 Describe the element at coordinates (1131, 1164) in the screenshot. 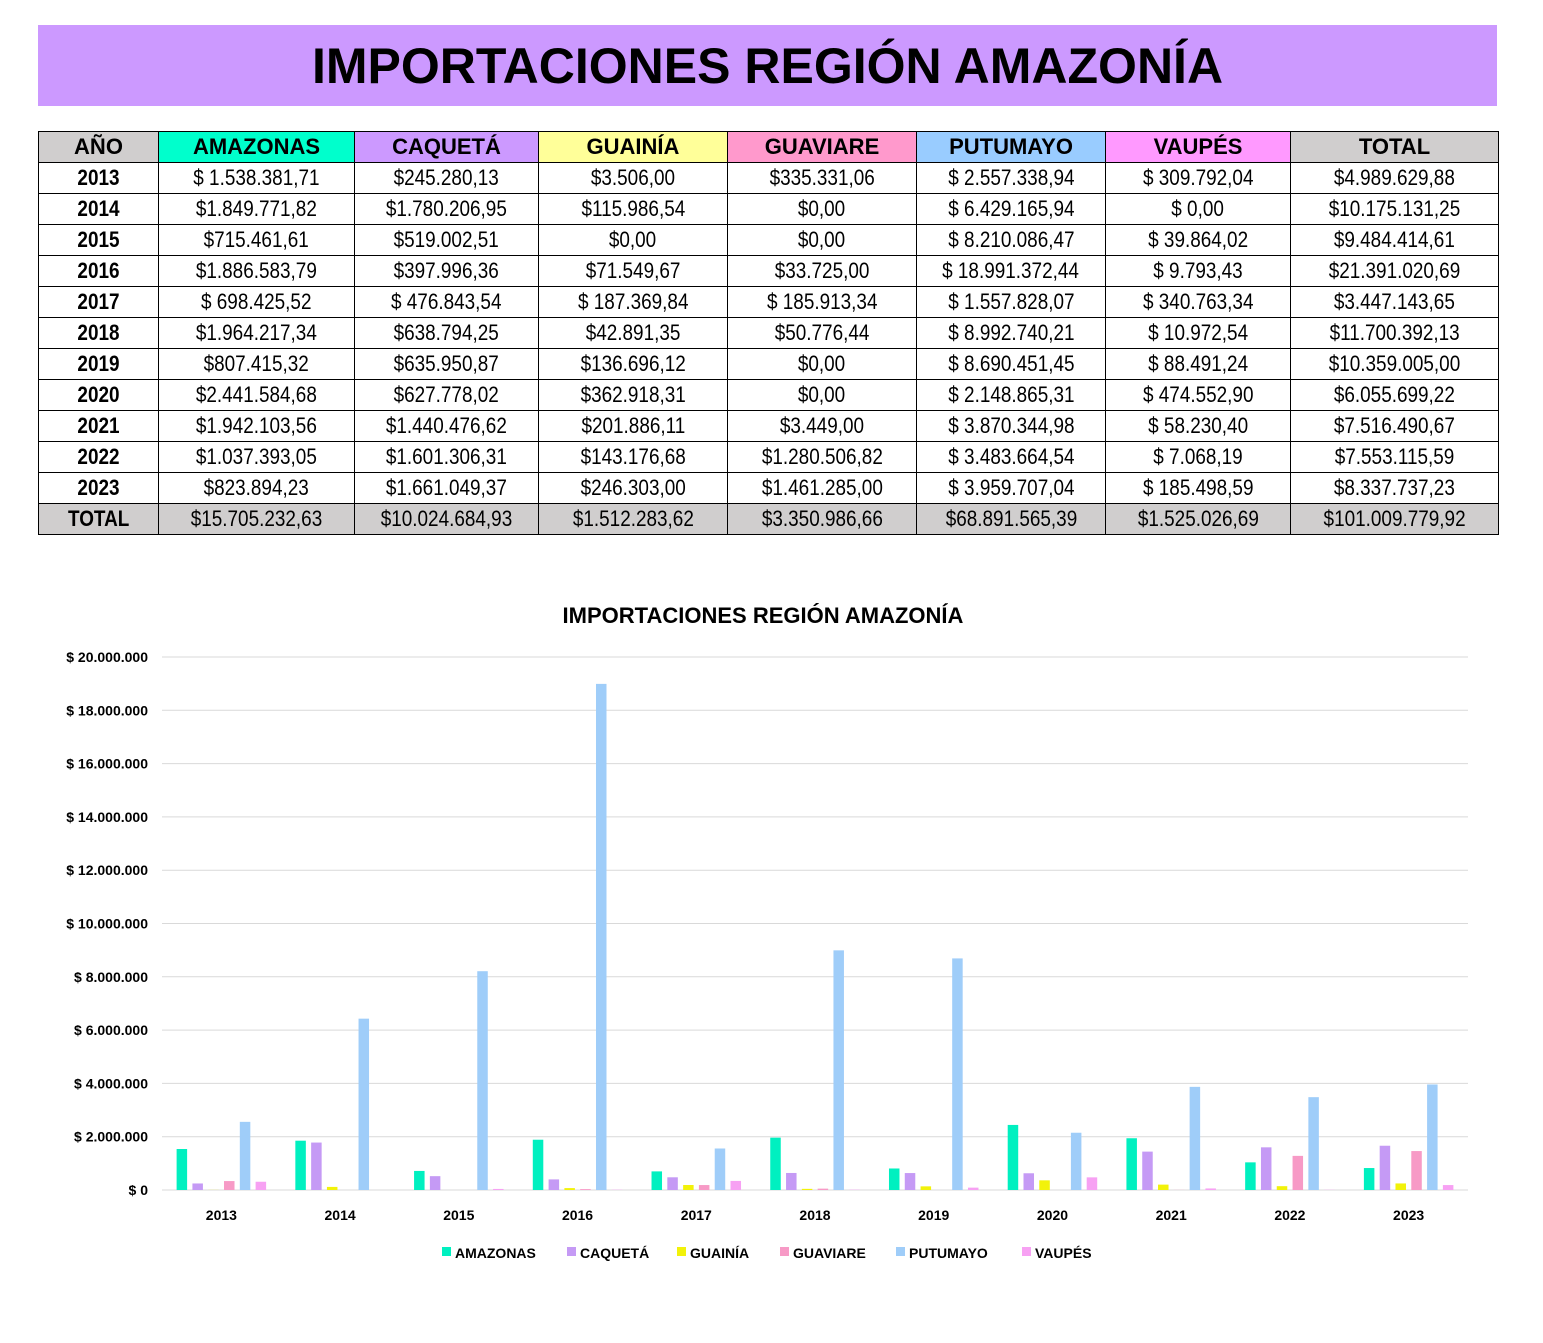

I see `bar-amazonas-2021` at that location.